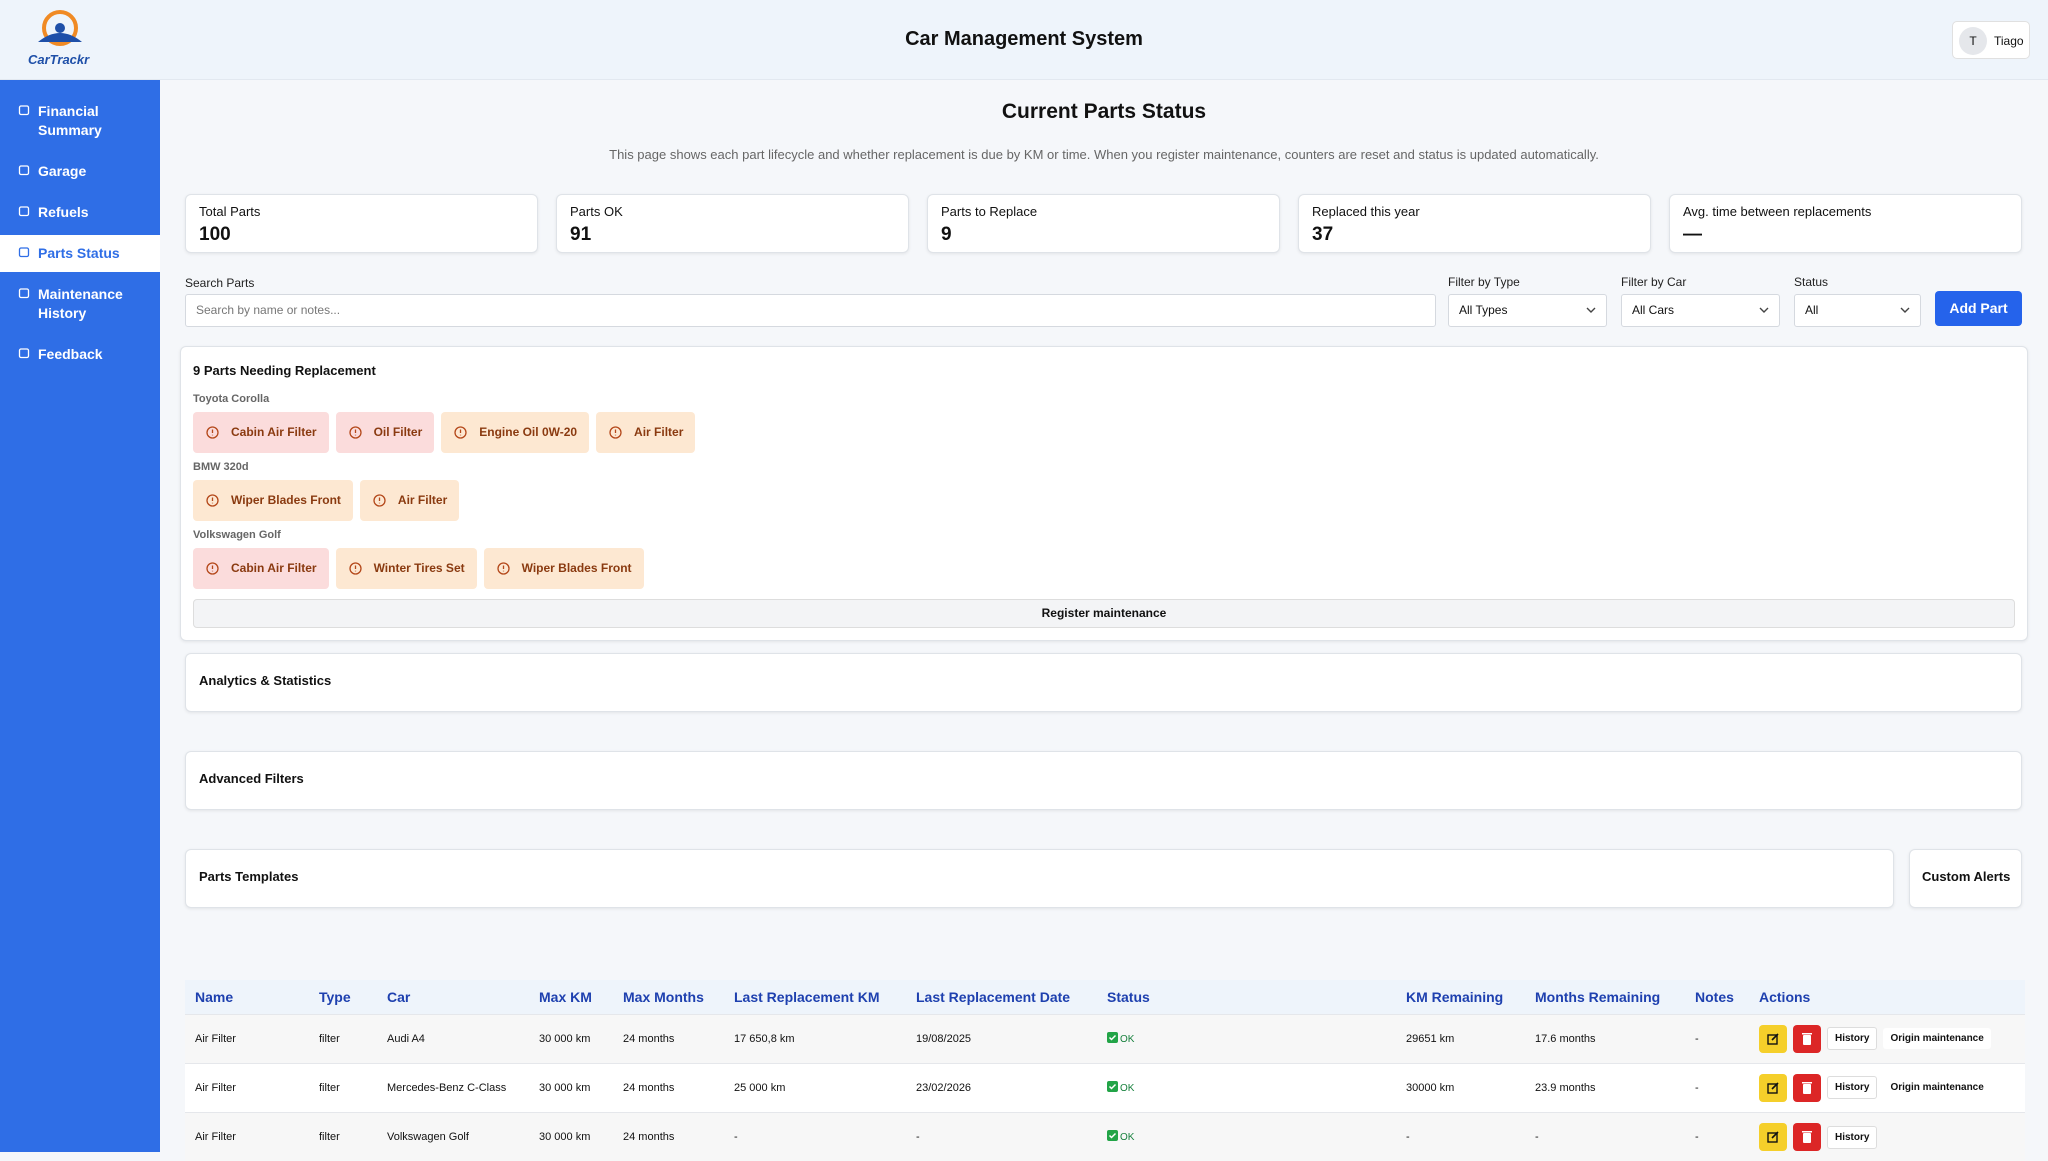 The width and height of the screenshot is (2048, 1161). What do you see at coordinates (80, 121) in the screenshot?
I see `nav-item: Financial Summary` at bounding box center [80, 121].